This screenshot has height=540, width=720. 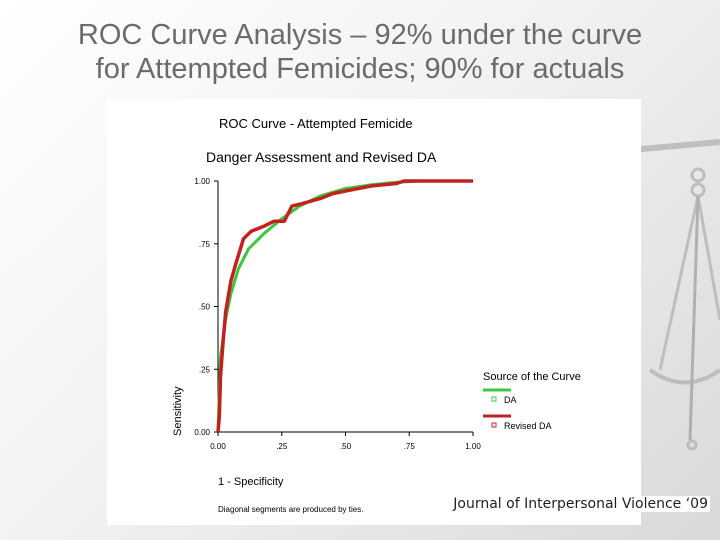 I want to click on y-tick-label: 0.00, so click(x=202, y=432).